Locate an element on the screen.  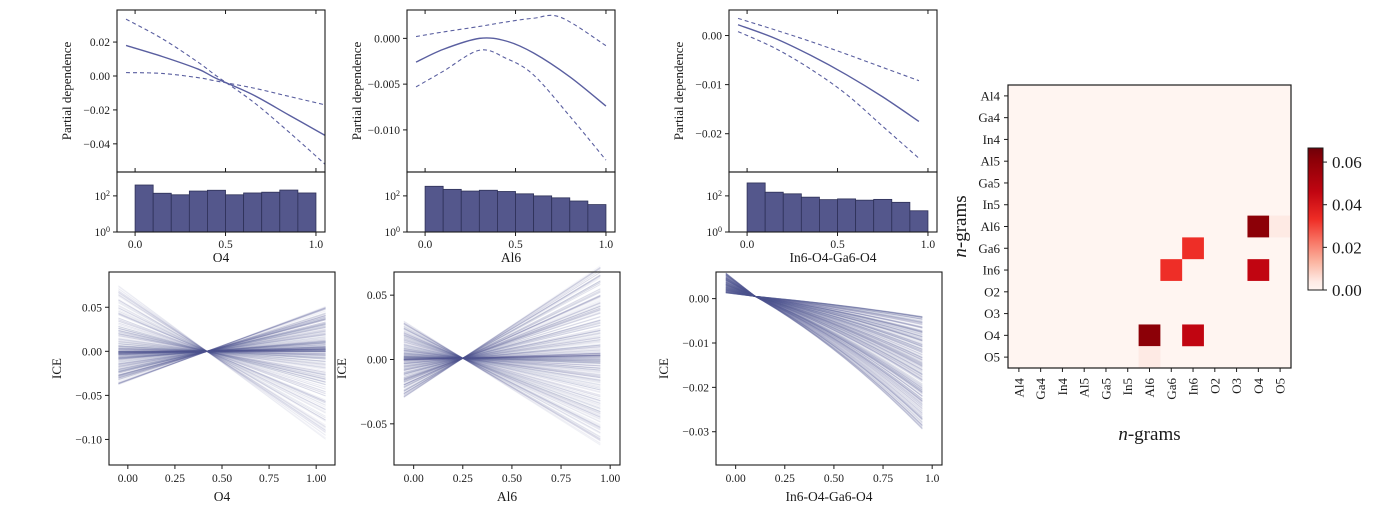
pdp-spines is located at coordinates (221, 91).